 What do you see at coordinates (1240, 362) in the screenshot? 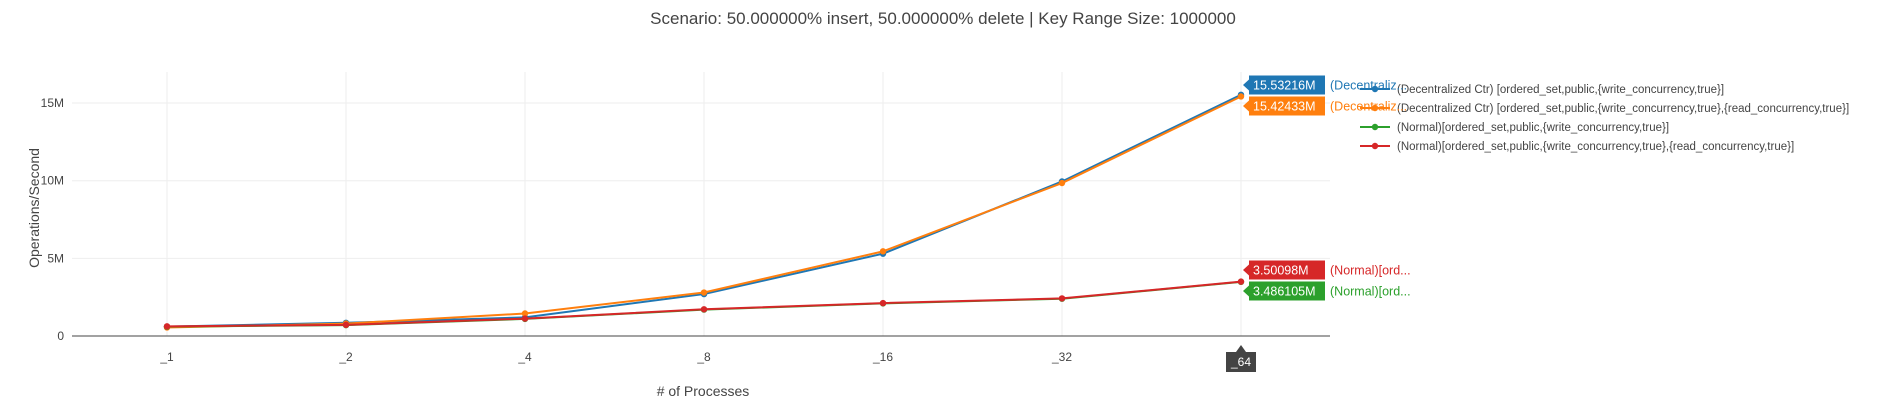
I see `x-tick-label: _64` at bounding box center [1240, 362].